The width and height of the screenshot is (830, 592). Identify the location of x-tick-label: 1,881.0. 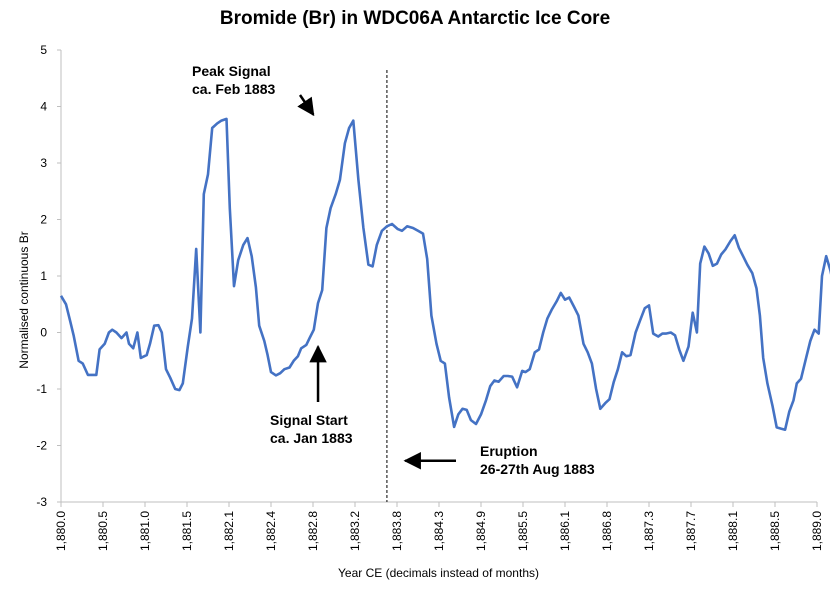
(145, 531).